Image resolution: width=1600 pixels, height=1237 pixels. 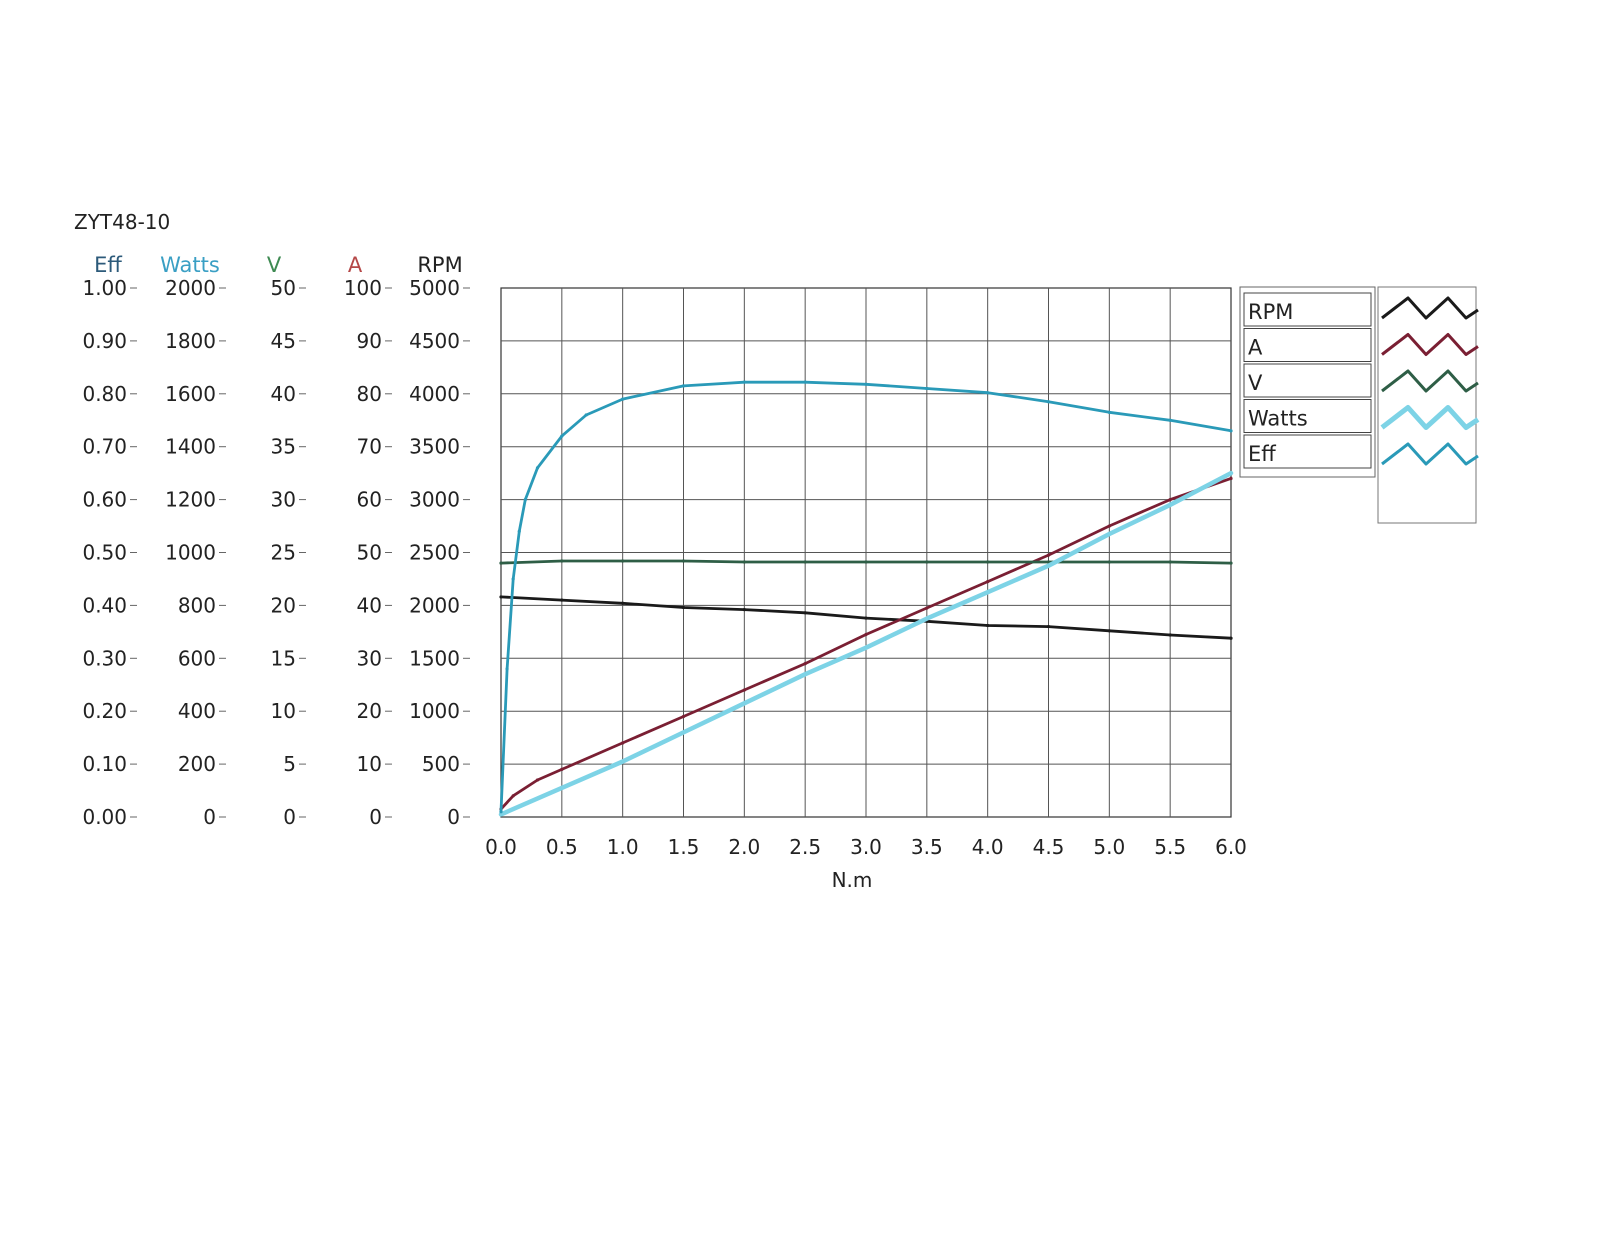 I want to click on x-tick-label: 0.0, so click(x=501, y=847).